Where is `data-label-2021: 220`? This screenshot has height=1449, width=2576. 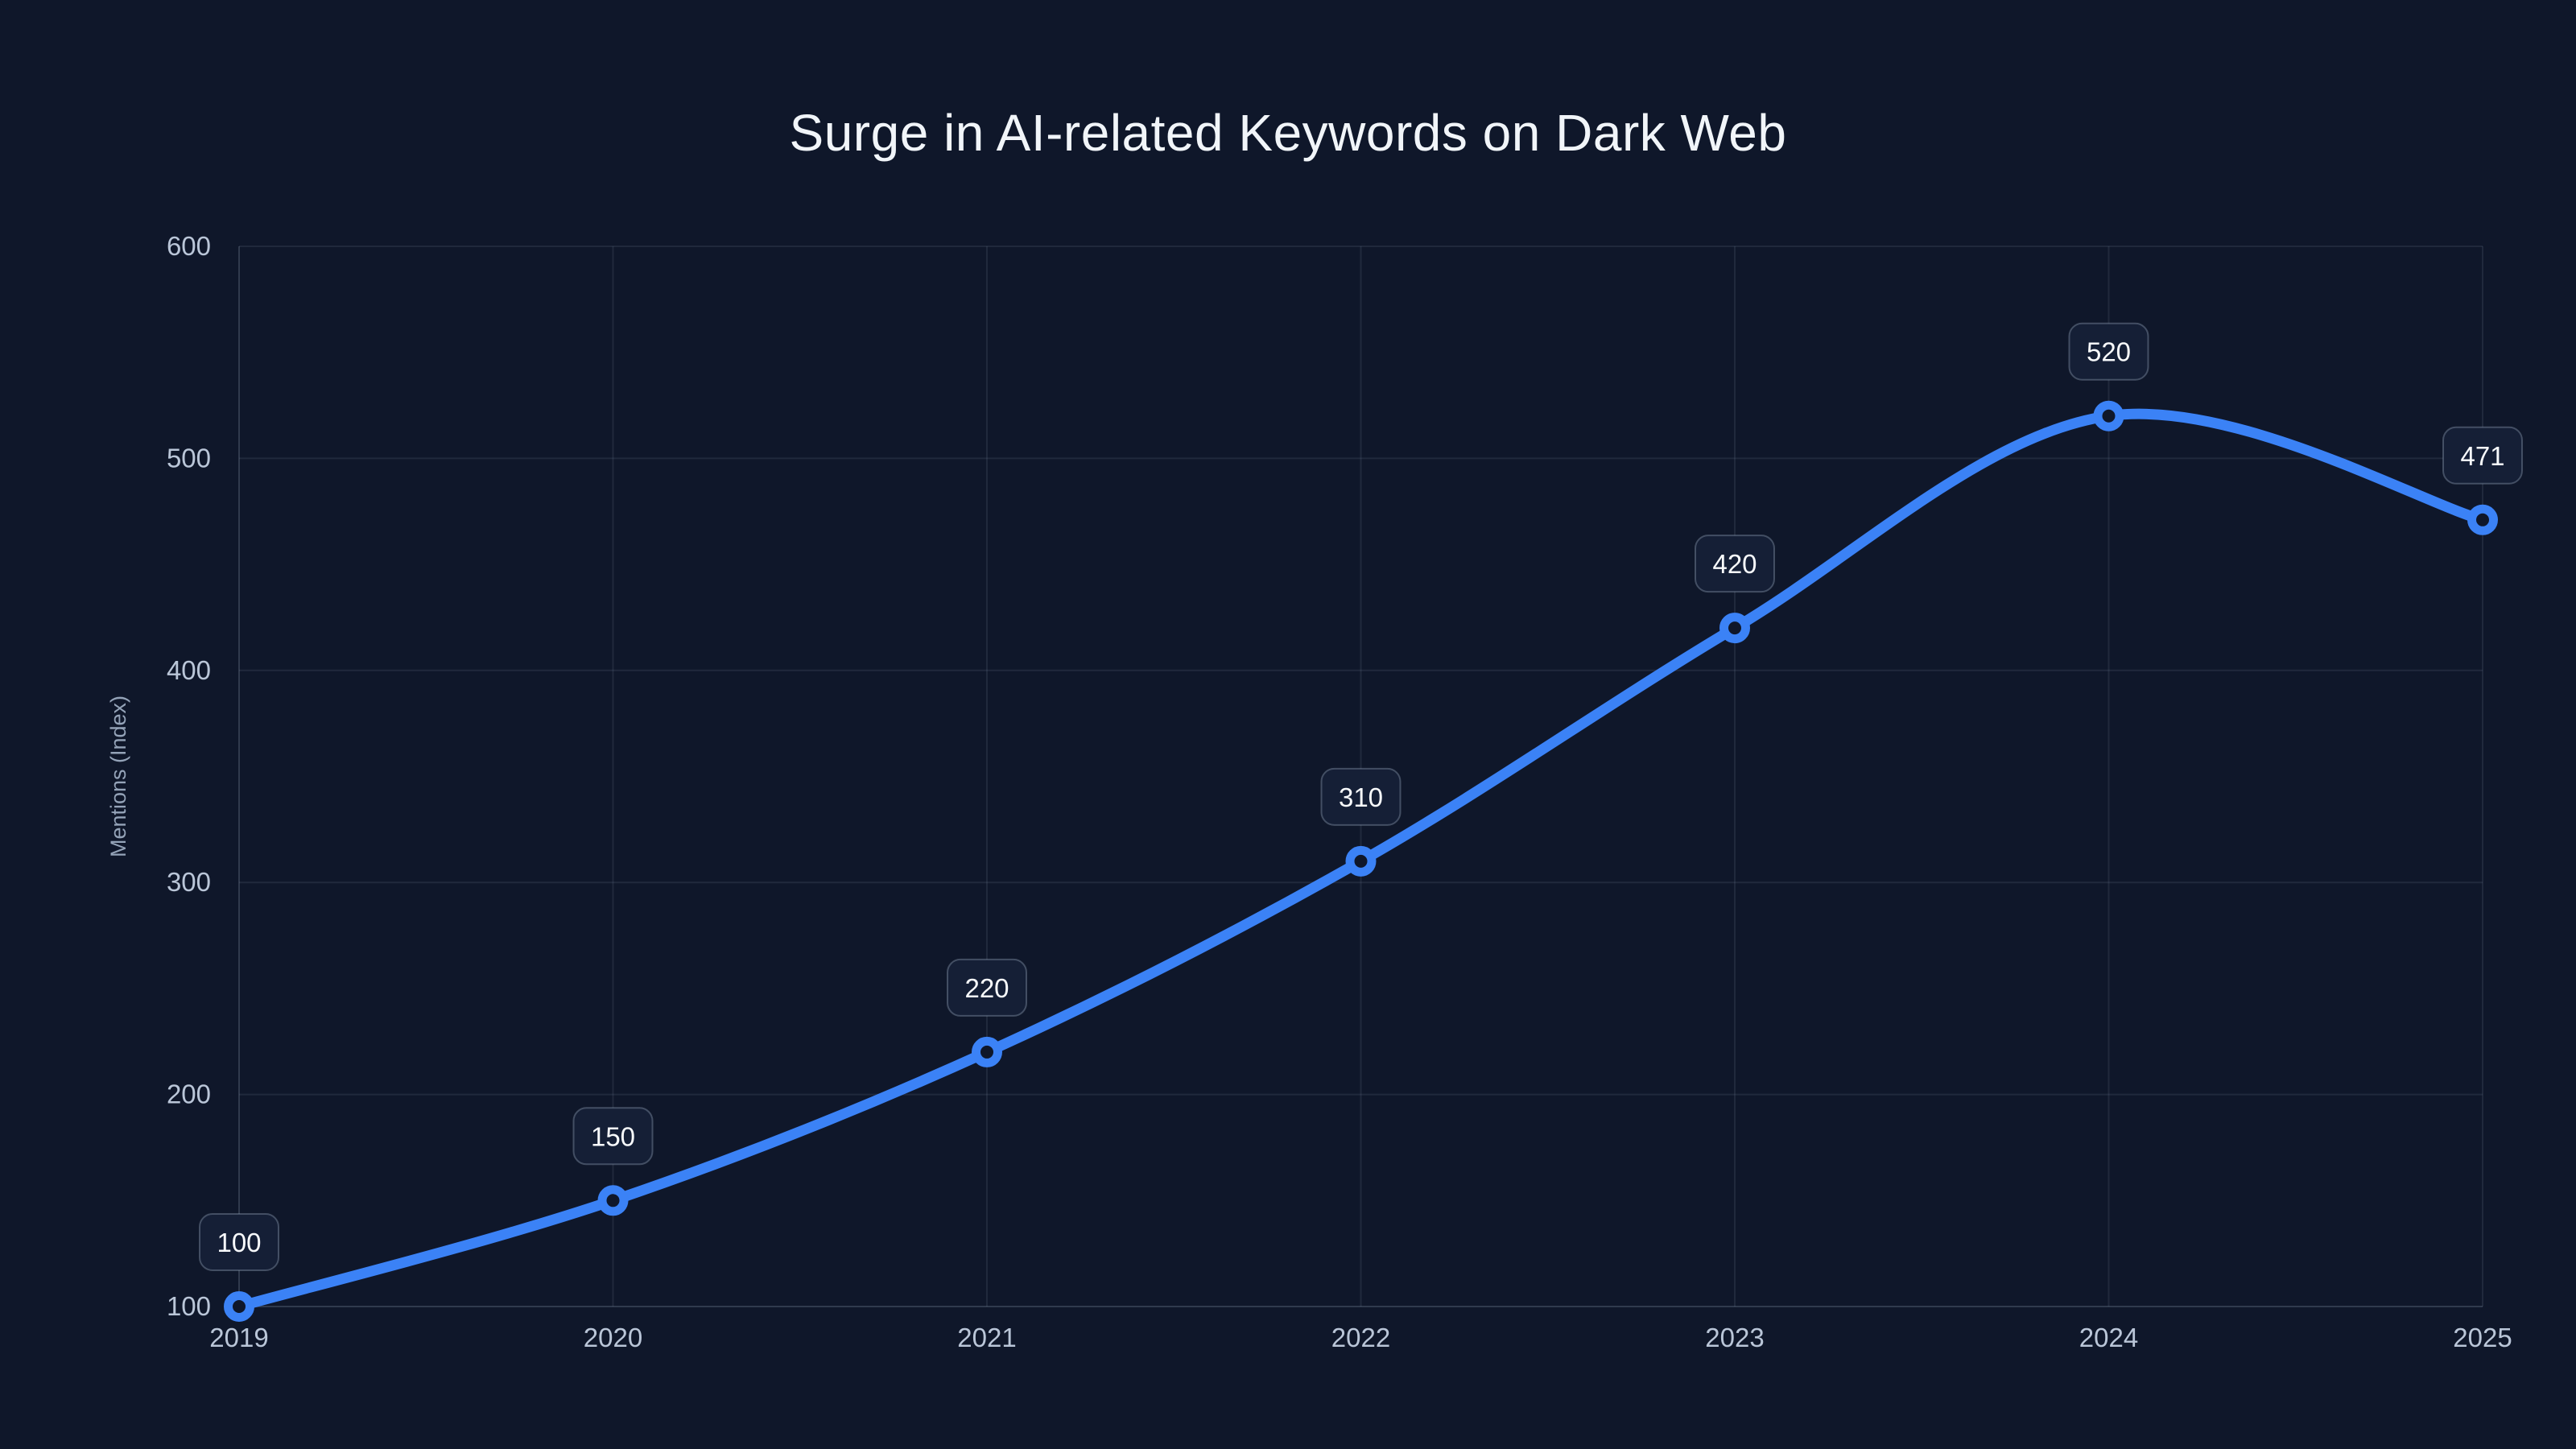
data-label-2021: 220 is located at coordinates (986, 988).